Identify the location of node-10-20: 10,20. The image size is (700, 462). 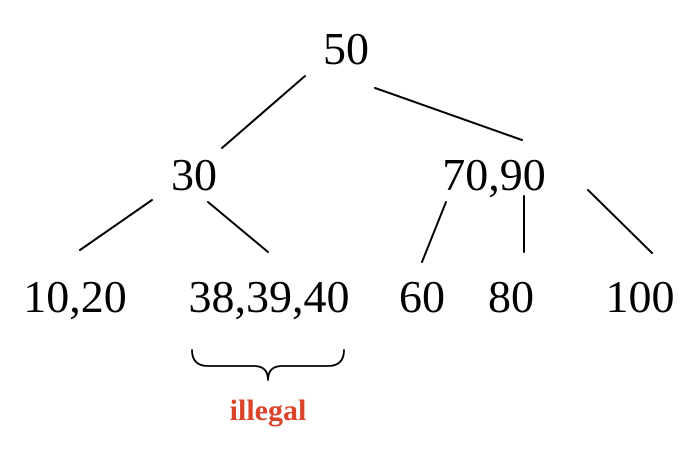
(75, 296).